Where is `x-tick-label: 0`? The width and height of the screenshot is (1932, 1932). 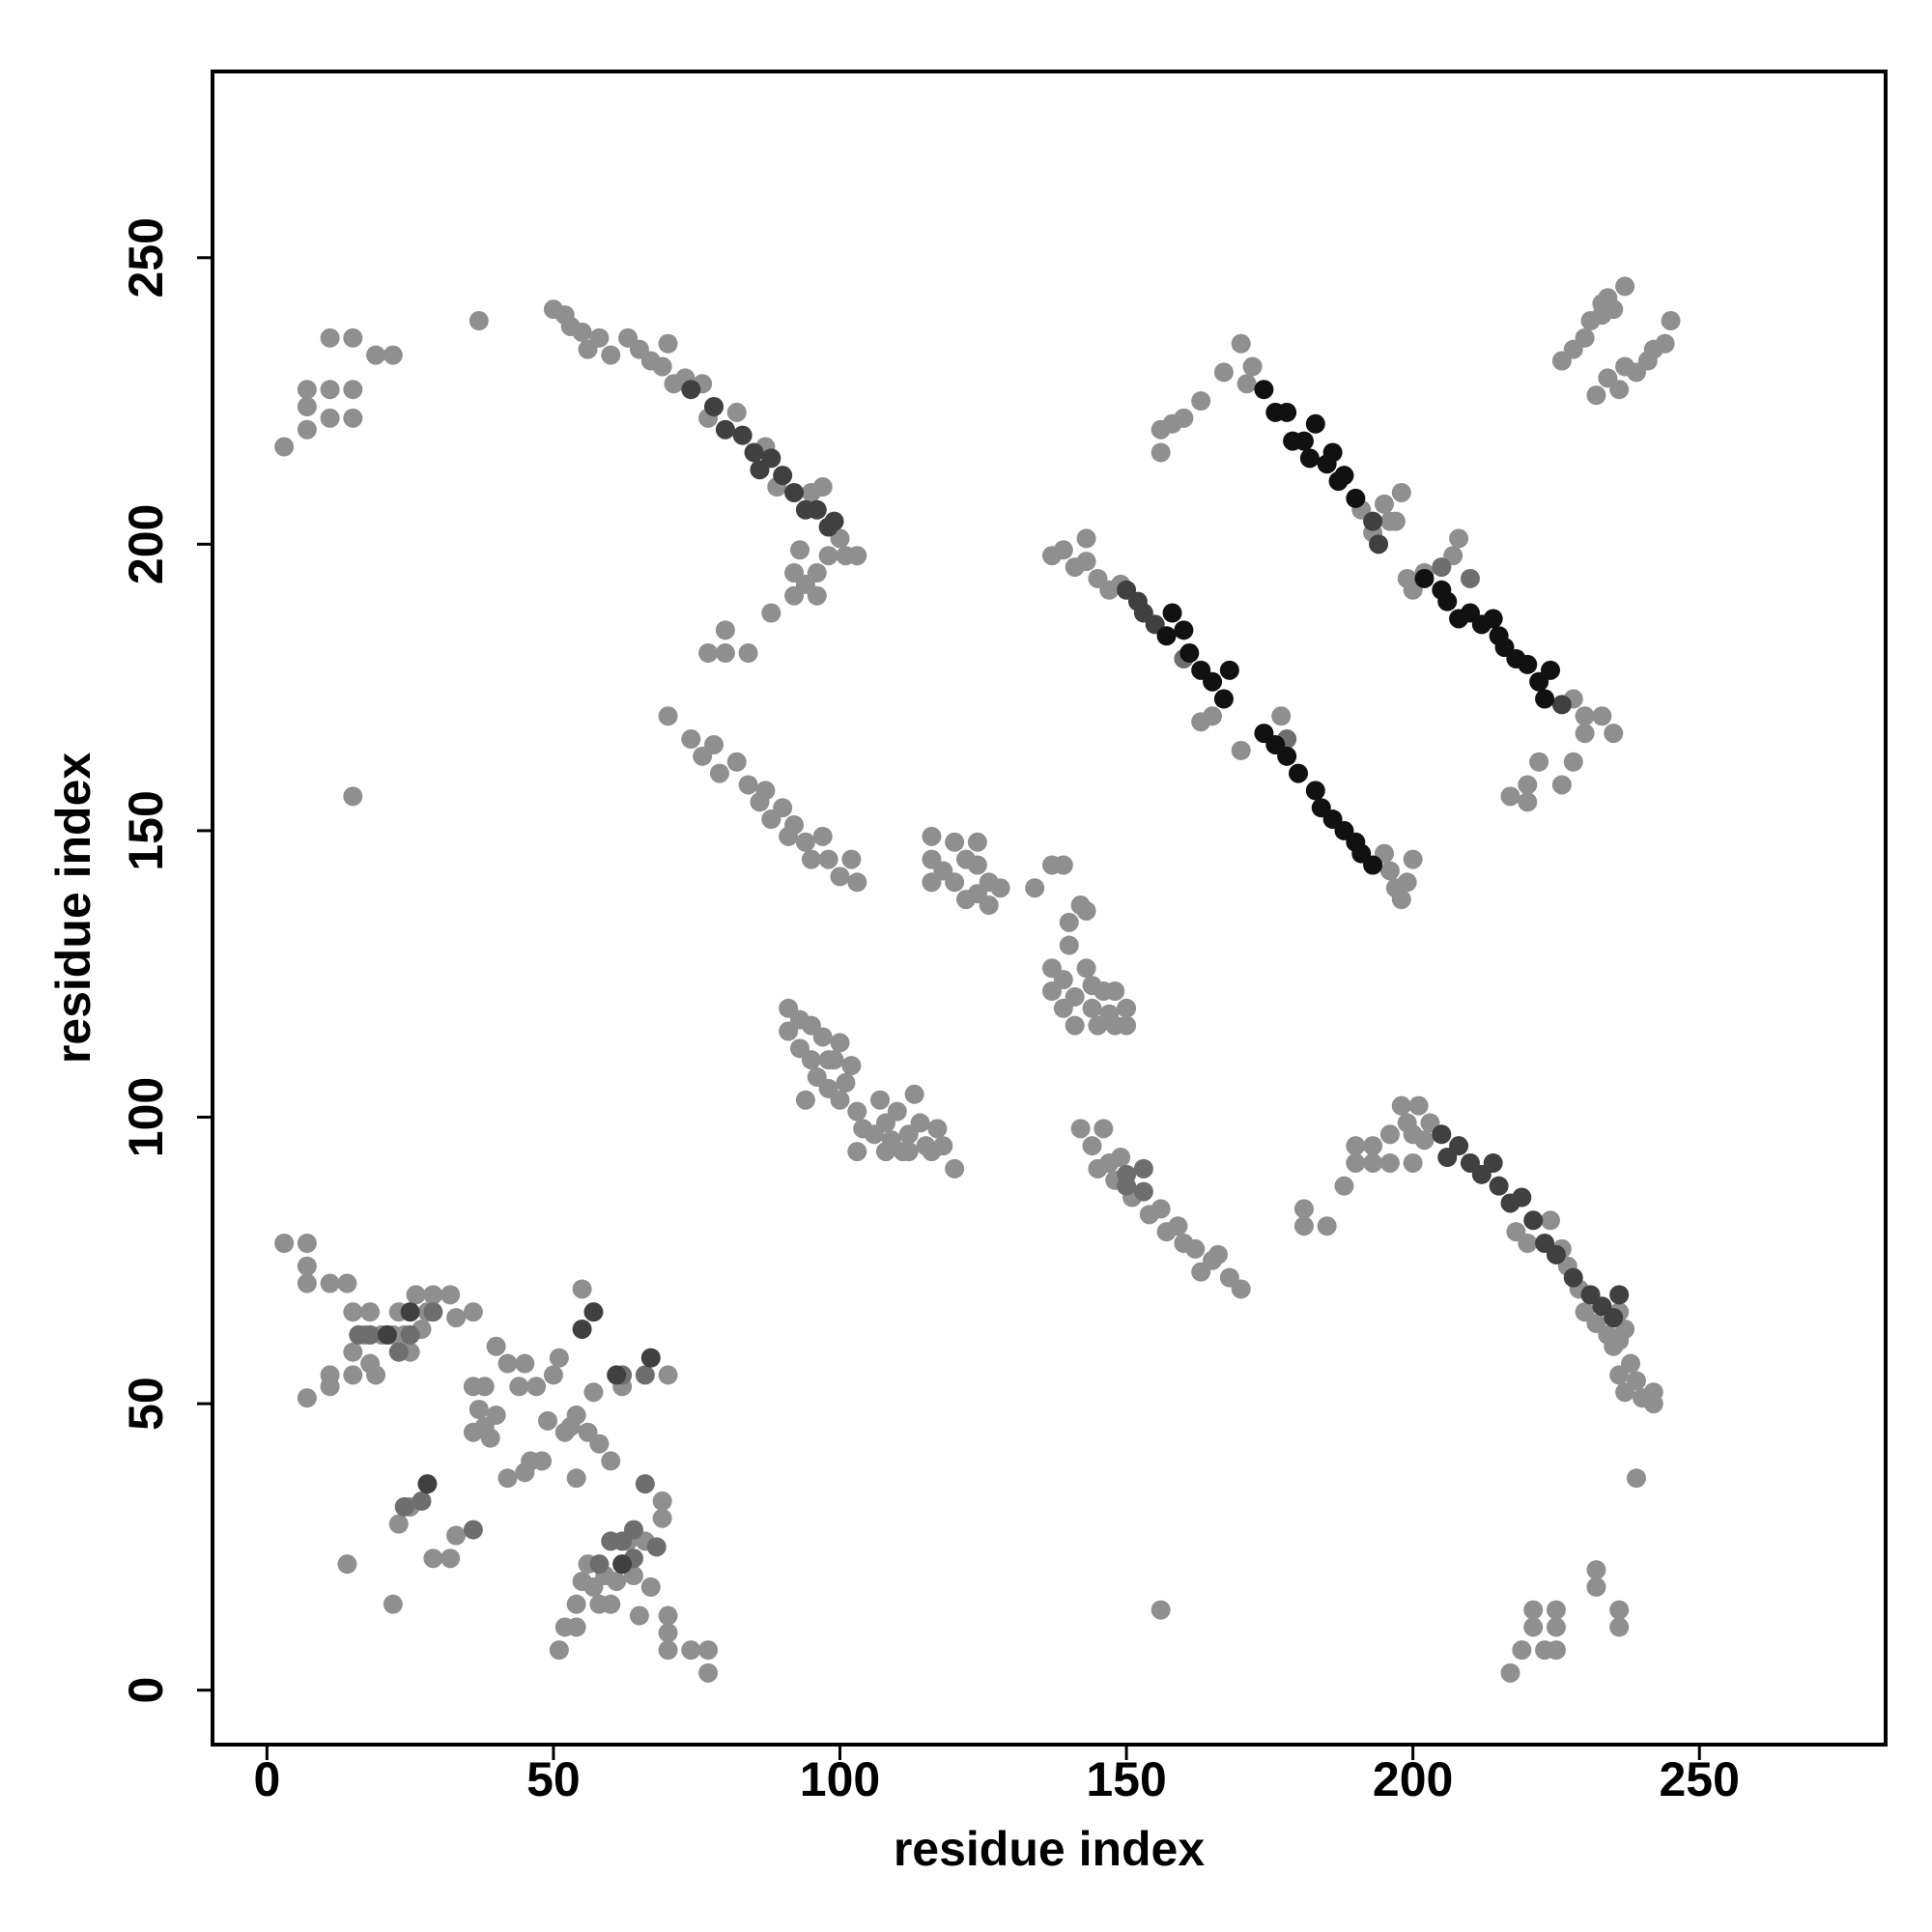 x-tick-label: 0 is located at coordinates (266, 1779).